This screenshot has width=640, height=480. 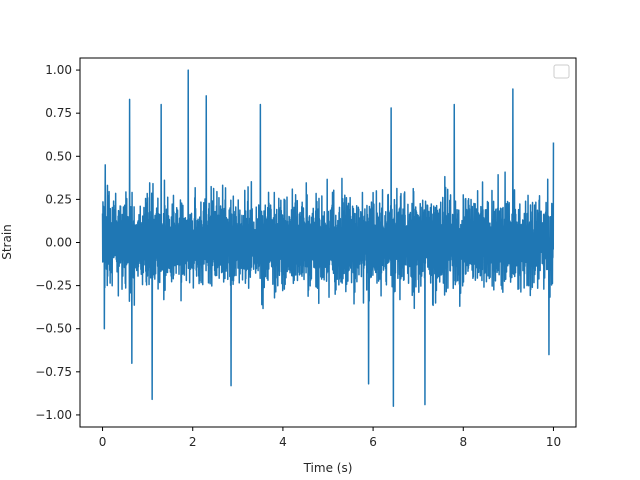 I want to click on x-axis-label: Time (s), so click(x=328, y=468).